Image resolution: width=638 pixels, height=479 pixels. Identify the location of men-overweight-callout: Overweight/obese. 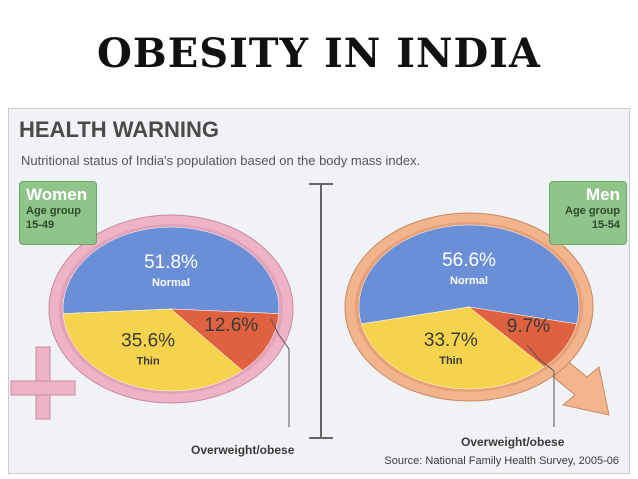
(513, 442).